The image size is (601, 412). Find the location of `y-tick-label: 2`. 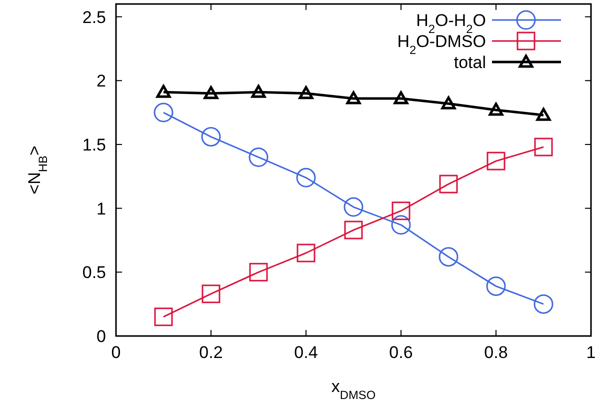

y-tick-label: 2 is located at coordinates (101, 81).